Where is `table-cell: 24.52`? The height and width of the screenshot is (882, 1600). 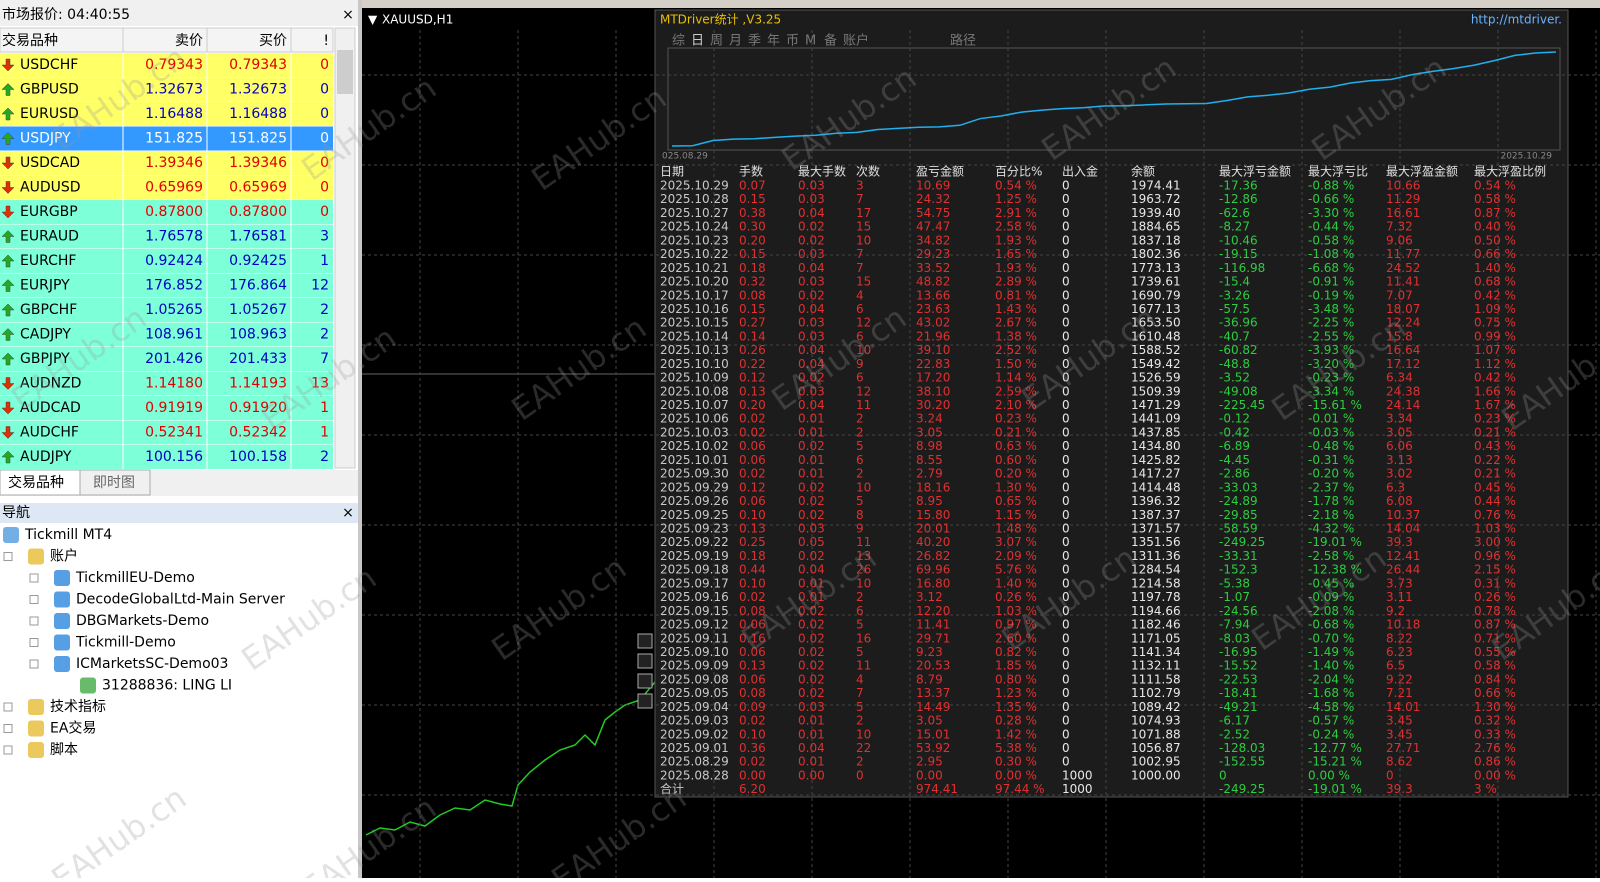 table-cell: 24.52 is located at coordinates (1403, 268).